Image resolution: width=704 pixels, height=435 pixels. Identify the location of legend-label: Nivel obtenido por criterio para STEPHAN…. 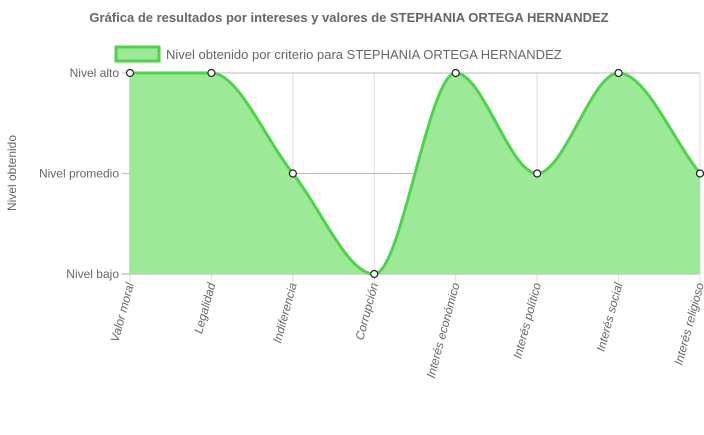
(364, 54).